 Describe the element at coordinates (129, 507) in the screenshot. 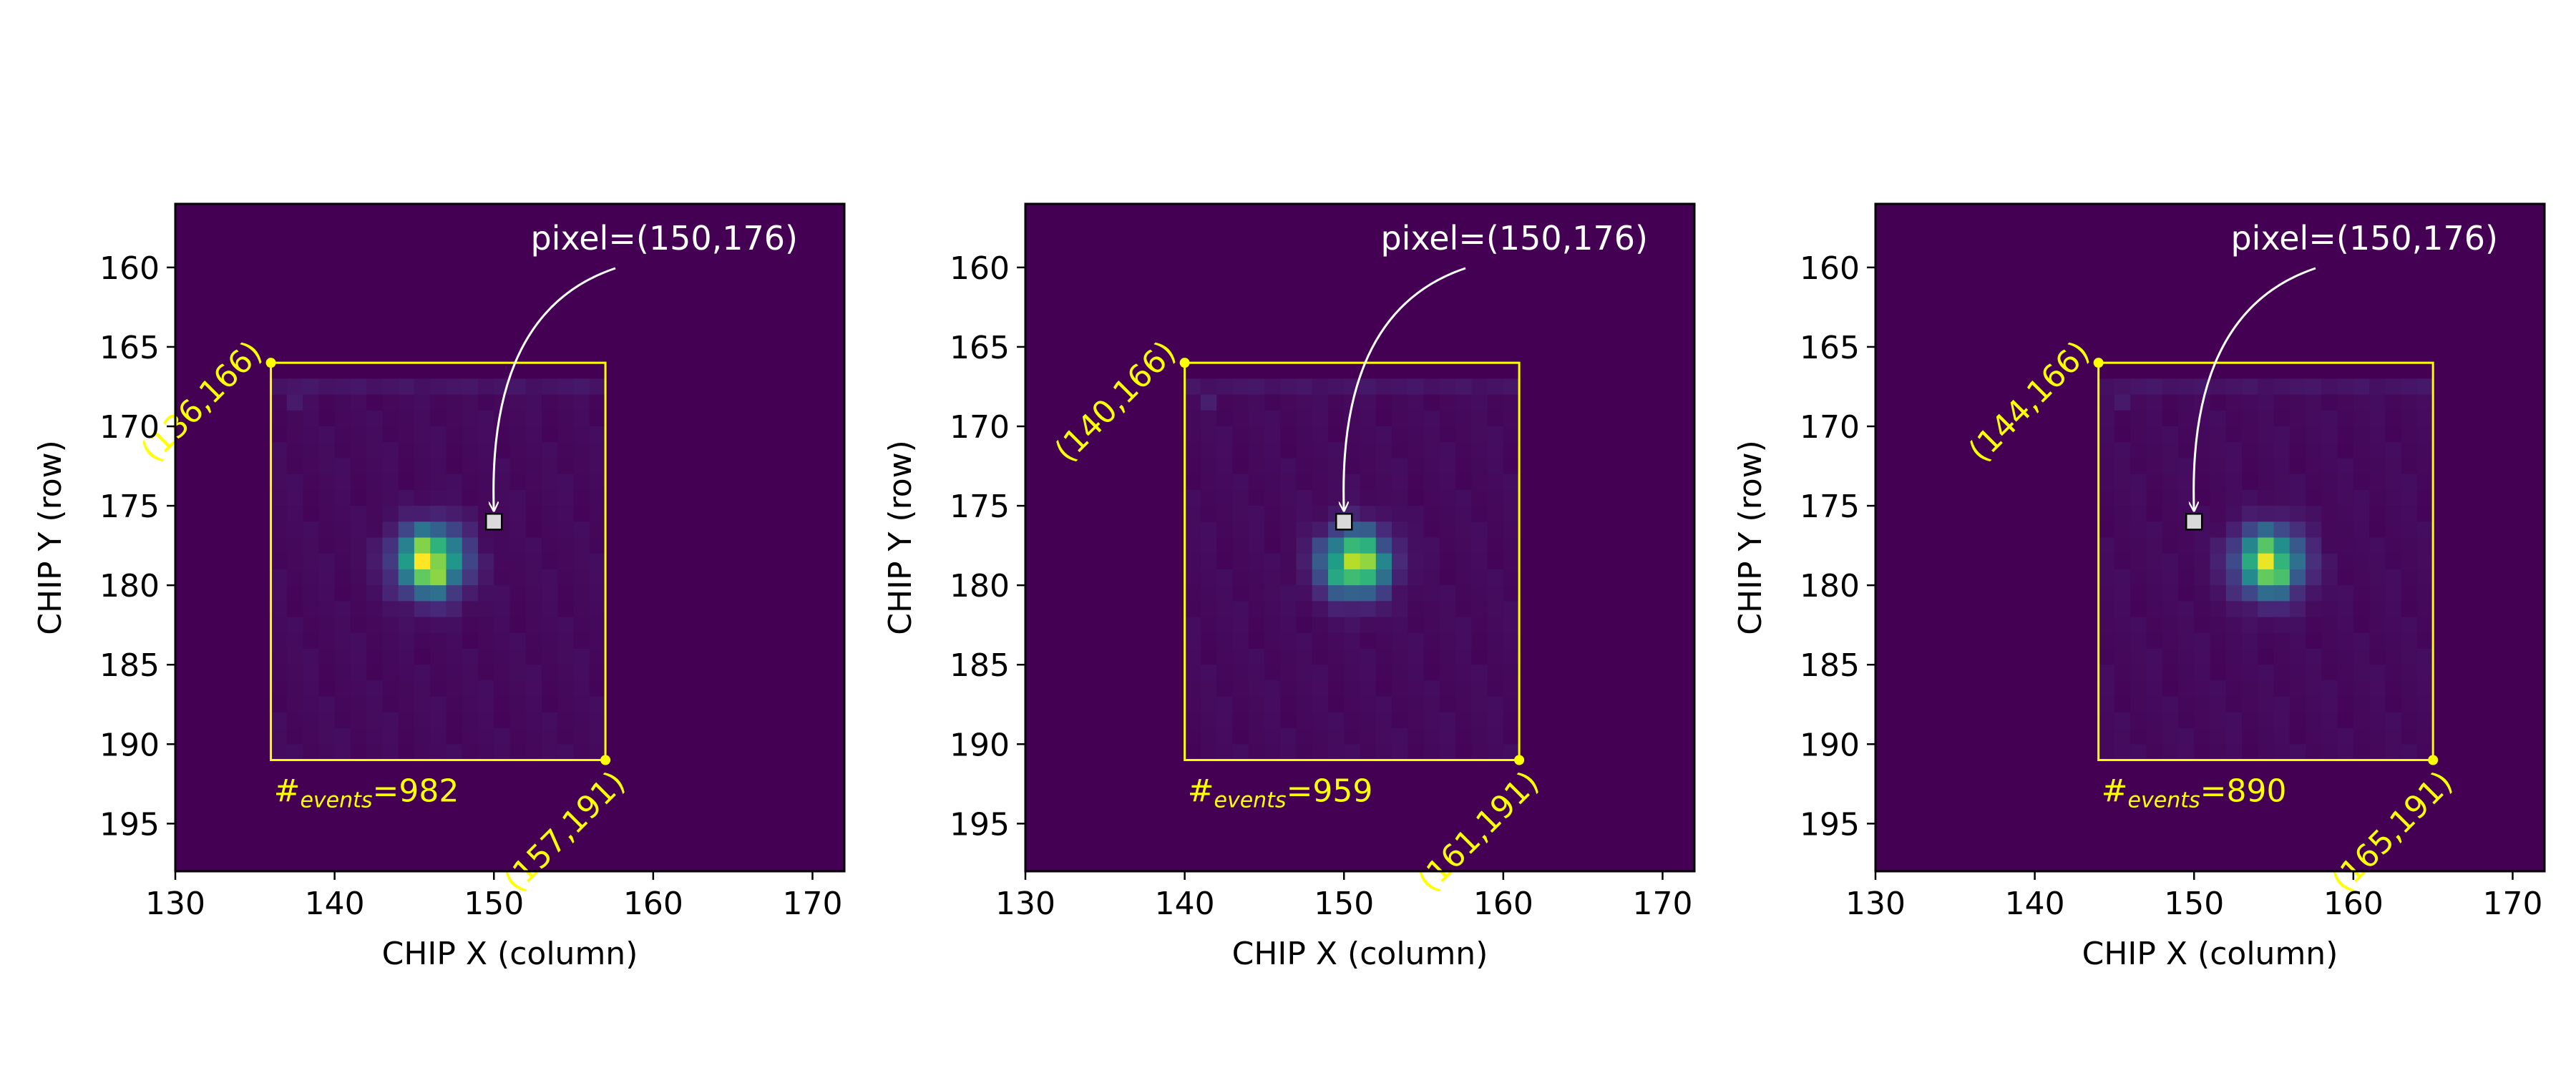

I see `y-tick-label: 175` at that location.